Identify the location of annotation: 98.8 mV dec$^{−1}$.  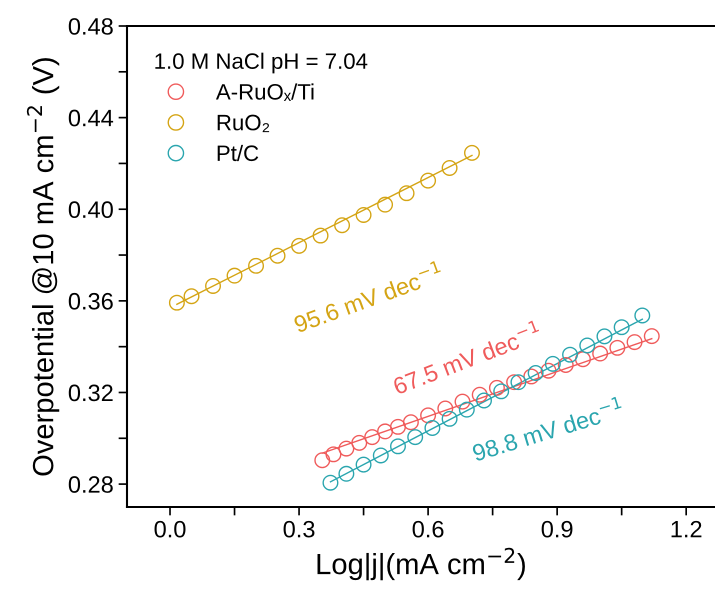
(547, 429).